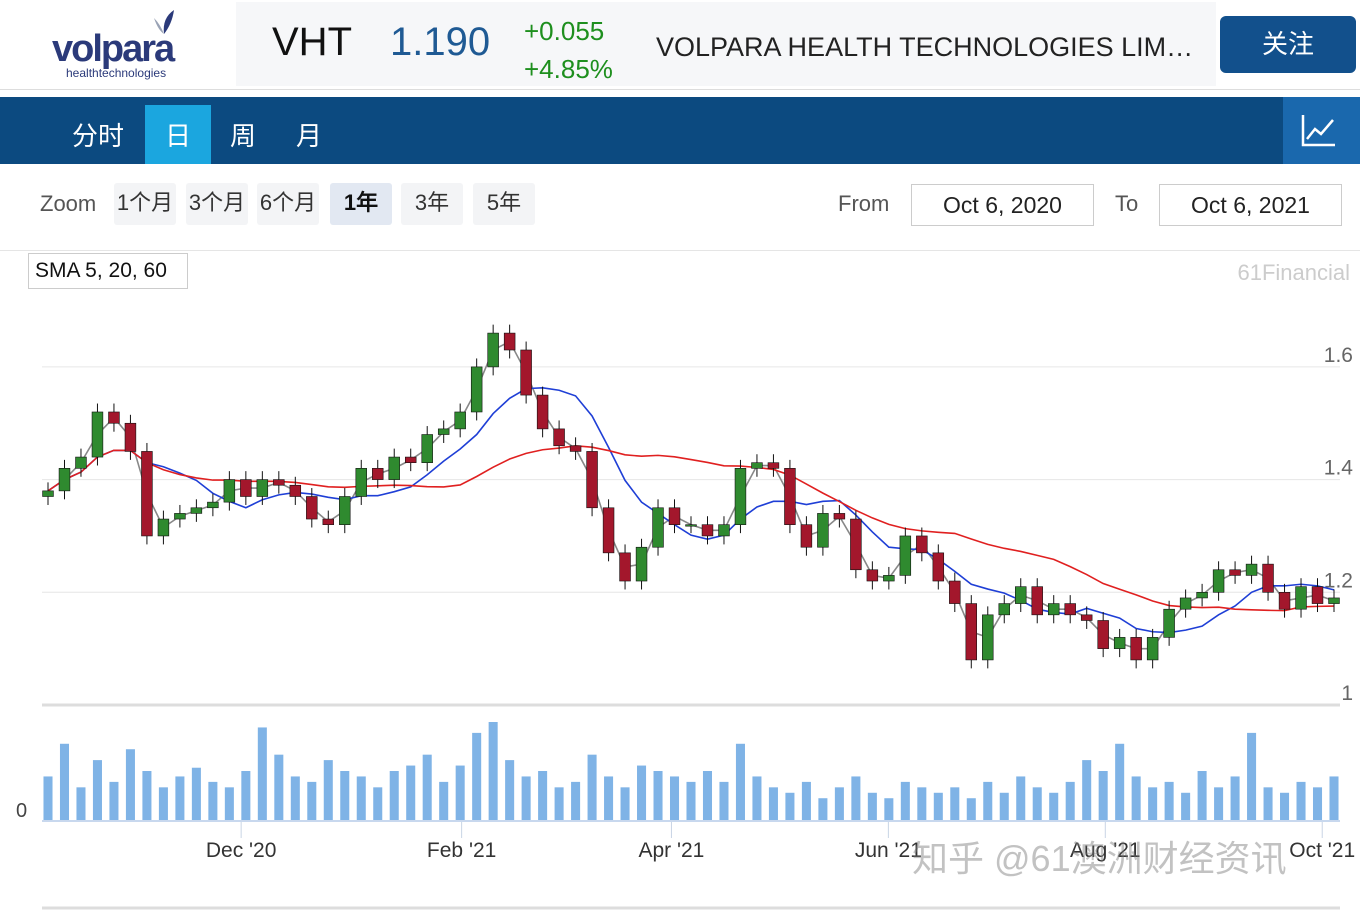 The width and height of the screenshot is (1360, 912). Describe the element at coordinates (108, 271) in the screenshot. I see `indicator-legend: SMA 5, 20, 60` at that location.